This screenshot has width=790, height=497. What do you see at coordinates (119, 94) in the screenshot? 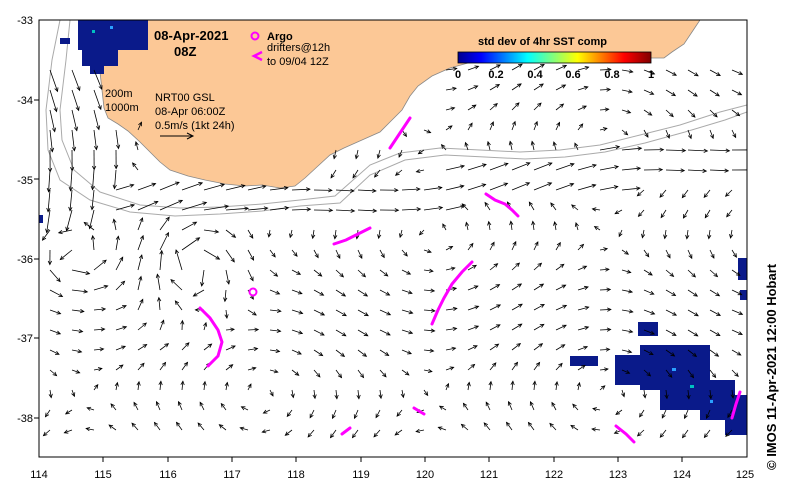
I see `isobath-label-200: 200m` at bounding box center [119, 94].